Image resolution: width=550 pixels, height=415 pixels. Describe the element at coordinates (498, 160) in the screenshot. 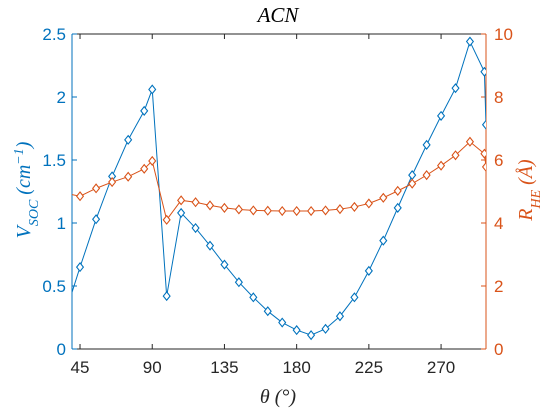

I see `right-y-tick-label: 6` at that location.